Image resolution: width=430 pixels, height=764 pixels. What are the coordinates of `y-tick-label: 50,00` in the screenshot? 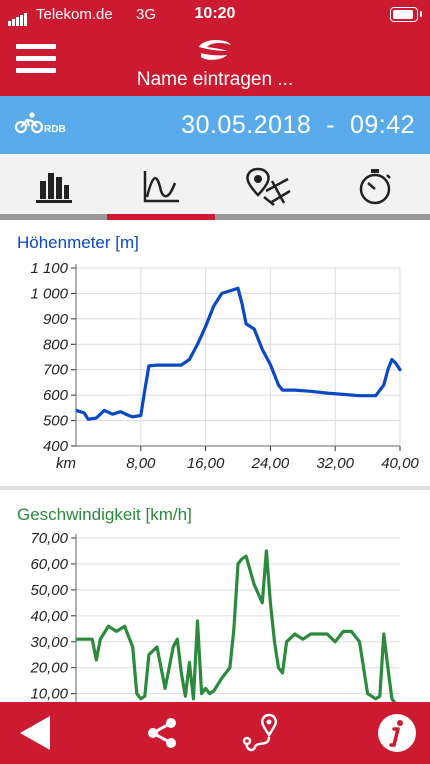 It's located at (49, 590).